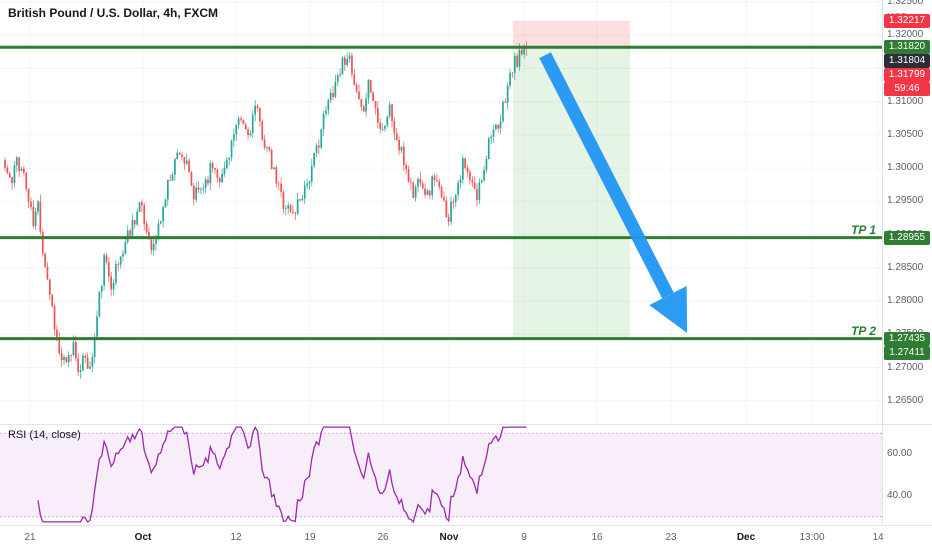 The height and width of the screenshot is (550, 932). I want to click on price-axis-border, so click(882, 275).